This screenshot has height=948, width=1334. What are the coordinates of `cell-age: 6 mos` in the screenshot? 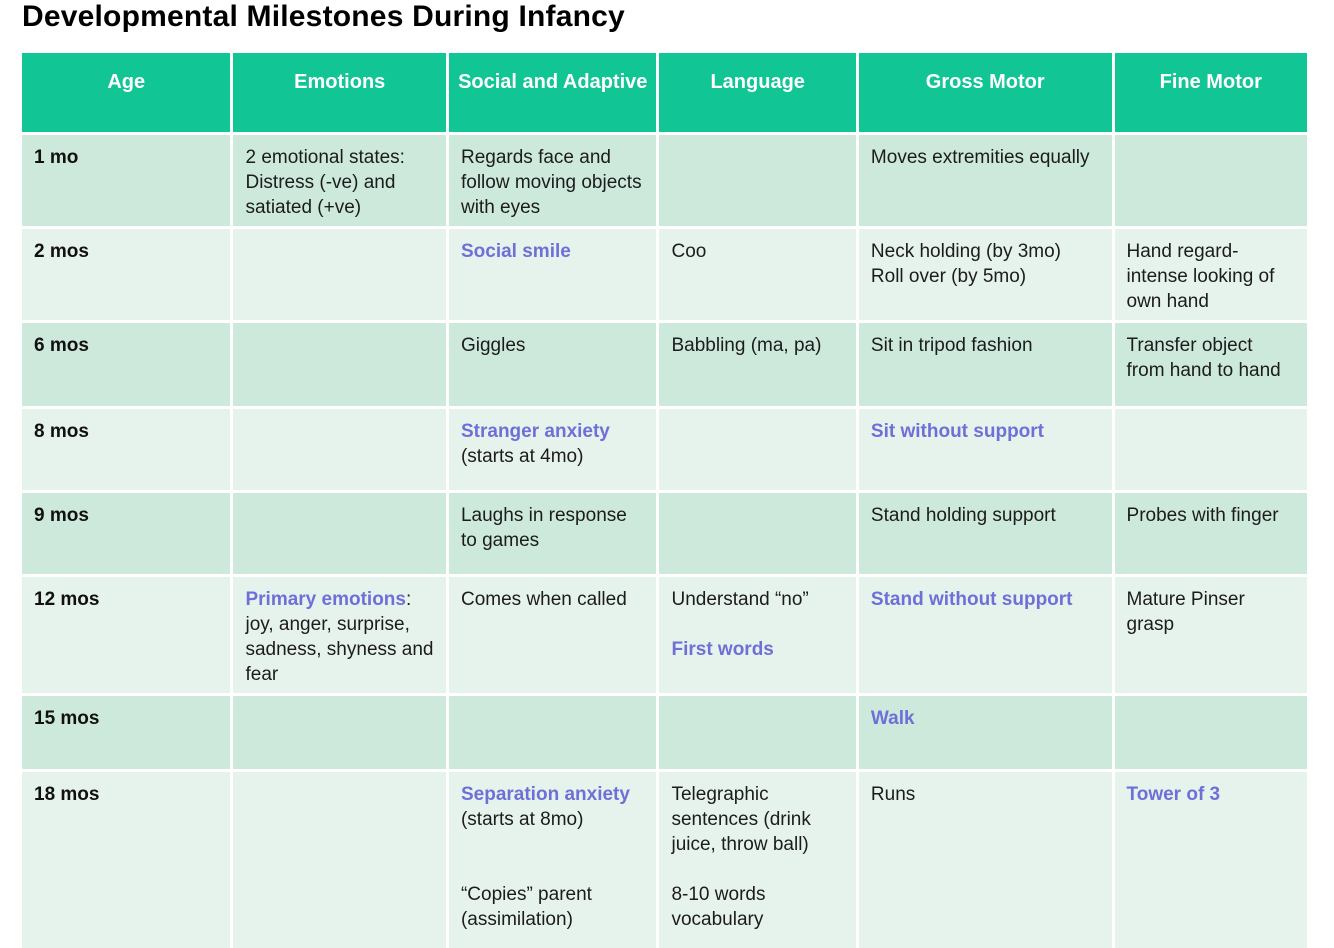 It's located at (126, 364).